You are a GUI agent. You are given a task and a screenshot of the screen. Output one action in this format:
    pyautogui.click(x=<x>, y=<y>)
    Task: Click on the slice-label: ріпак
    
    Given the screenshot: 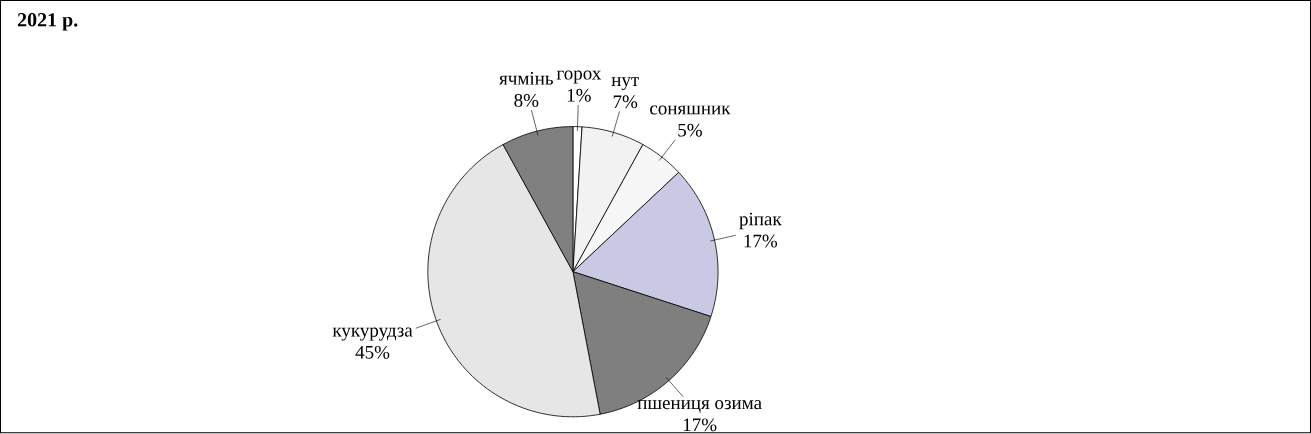 What is the action you would take?
    pyautogui.click(x=760, y=221)
    